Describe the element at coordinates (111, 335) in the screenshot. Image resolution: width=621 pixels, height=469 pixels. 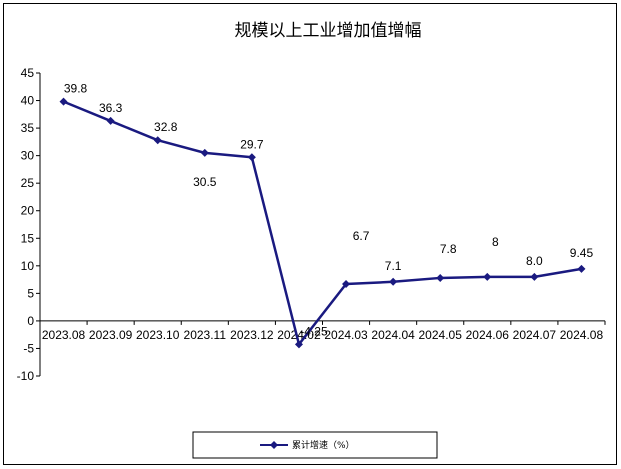
I see `x-tick-label: 2023.09` at that location.